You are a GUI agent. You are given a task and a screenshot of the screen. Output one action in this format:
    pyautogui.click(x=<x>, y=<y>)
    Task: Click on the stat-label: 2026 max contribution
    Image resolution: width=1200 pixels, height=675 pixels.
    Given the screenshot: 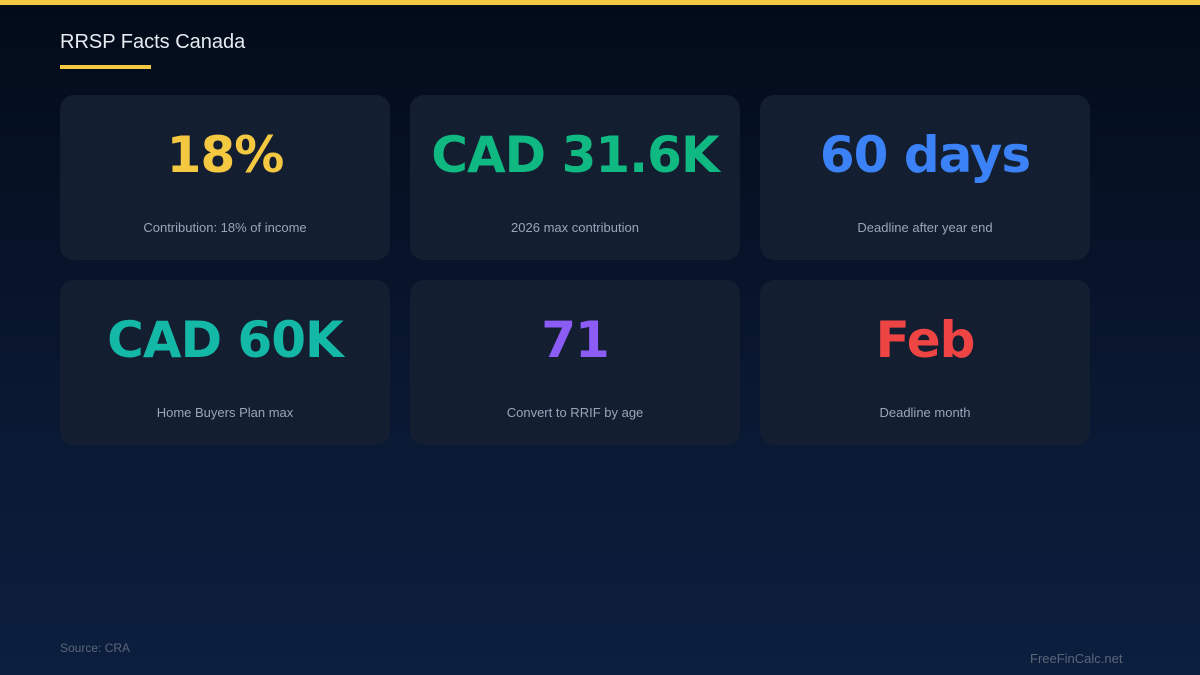 What is the action you would take?
    pyautogui.click(x=575, y=227)
    